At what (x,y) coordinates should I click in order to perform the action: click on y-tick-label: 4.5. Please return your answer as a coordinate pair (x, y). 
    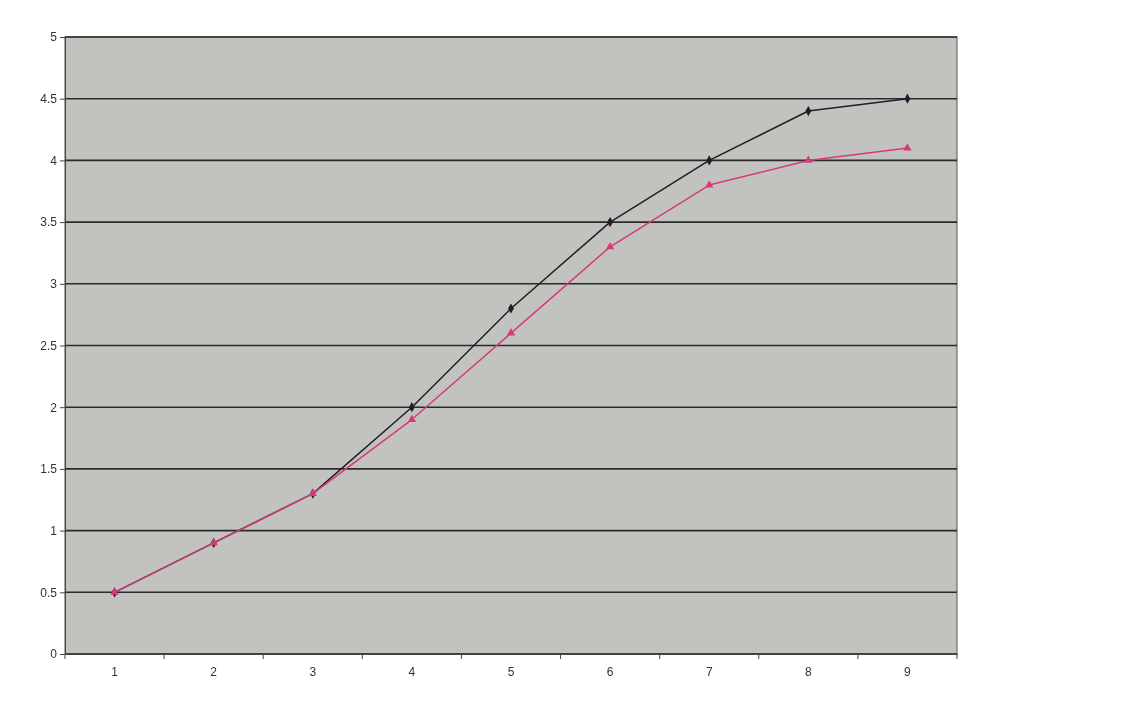
    Looking at the image, I should click on (49, 99).